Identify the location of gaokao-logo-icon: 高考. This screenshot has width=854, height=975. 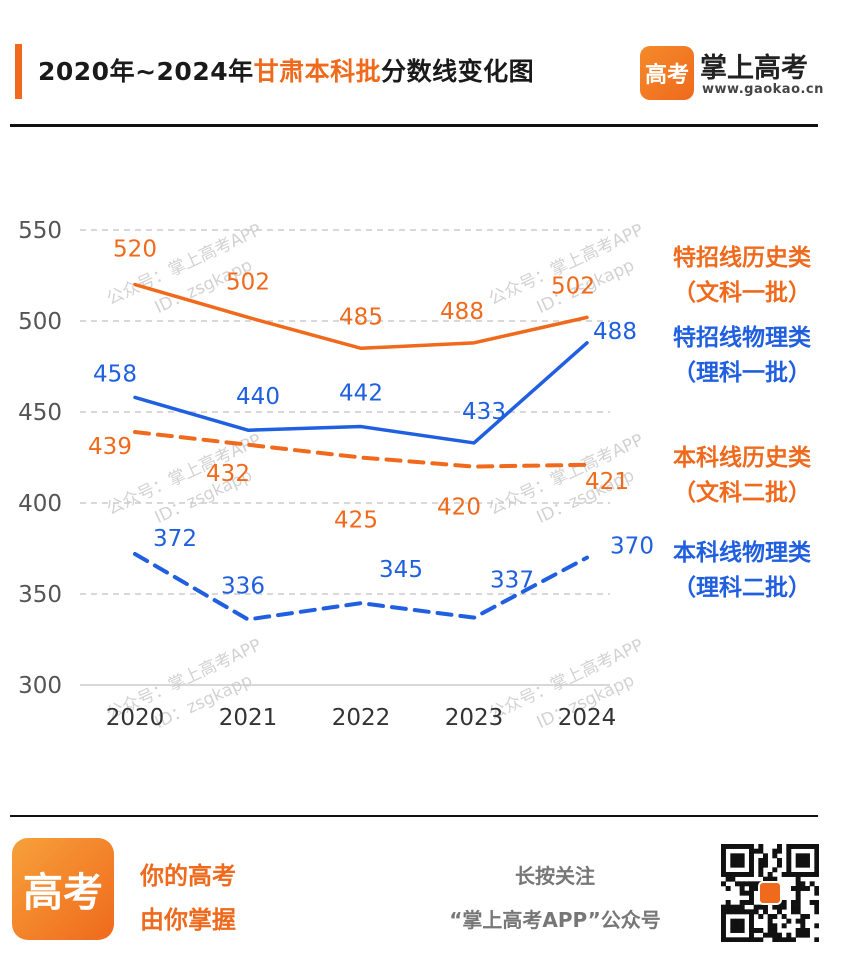
(667, 73).